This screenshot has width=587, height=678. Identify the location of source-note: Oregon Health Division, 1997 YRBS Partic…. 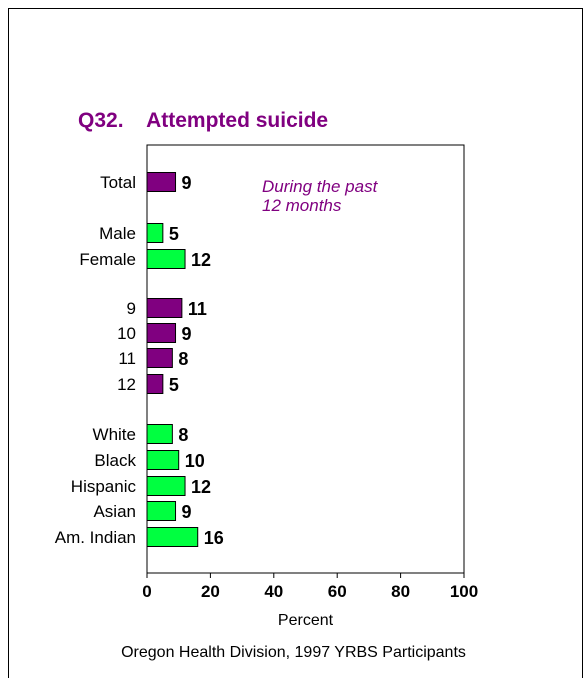
(293, 652).